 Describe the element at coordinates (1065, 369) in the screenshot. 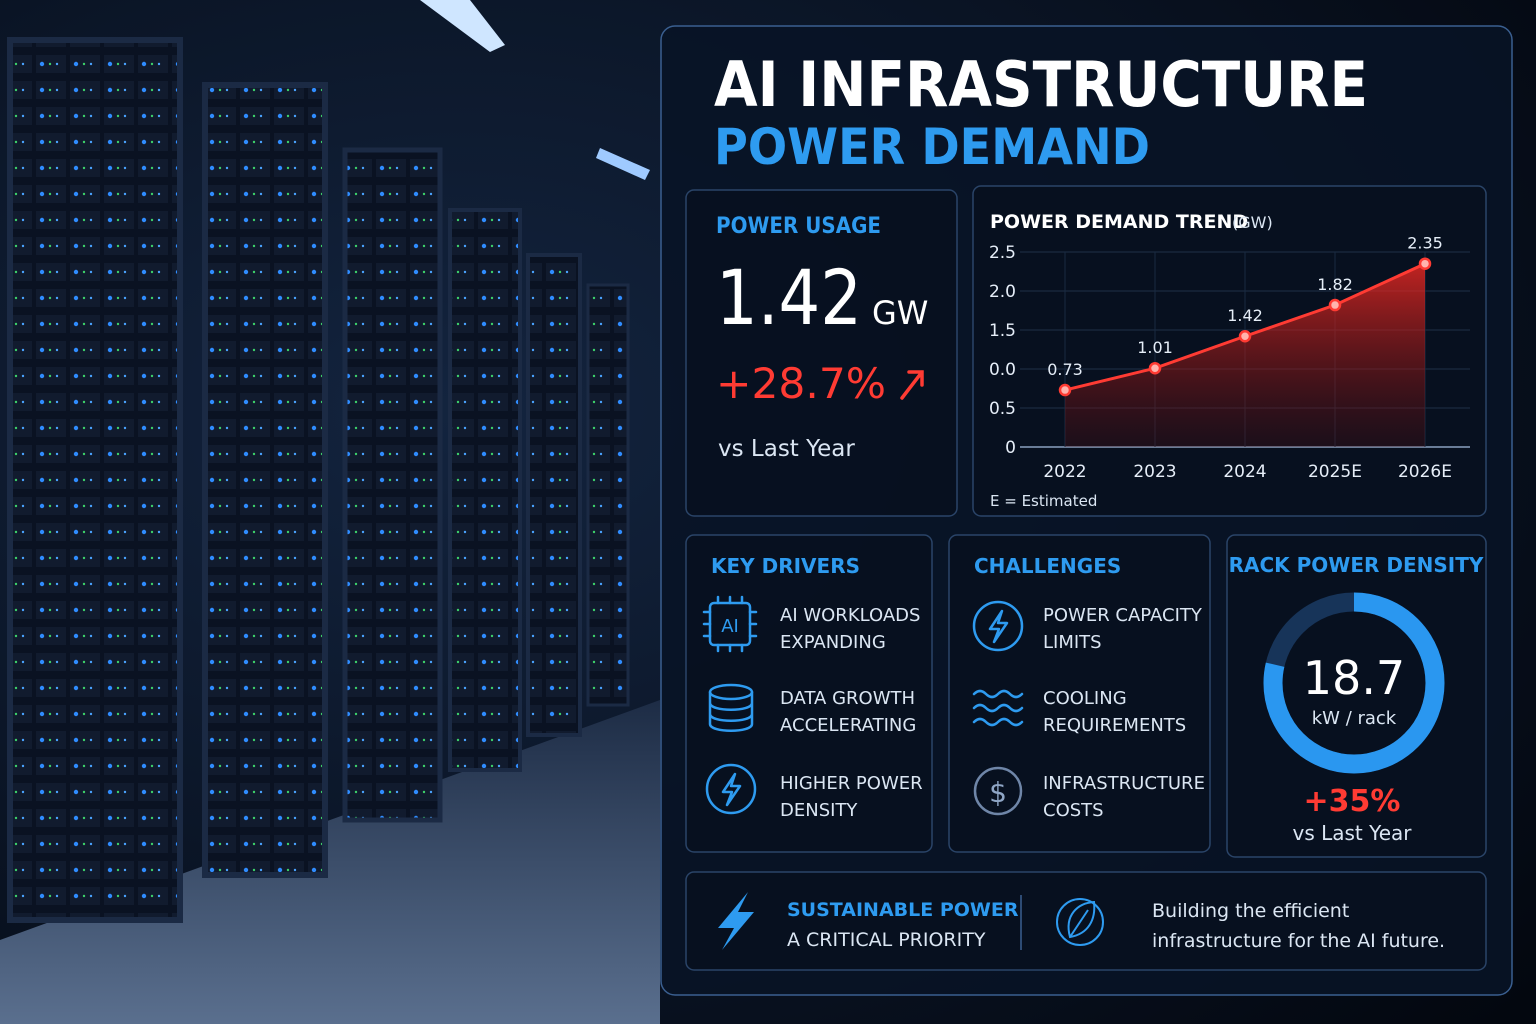

I see `data-label: 0.73` at that location.